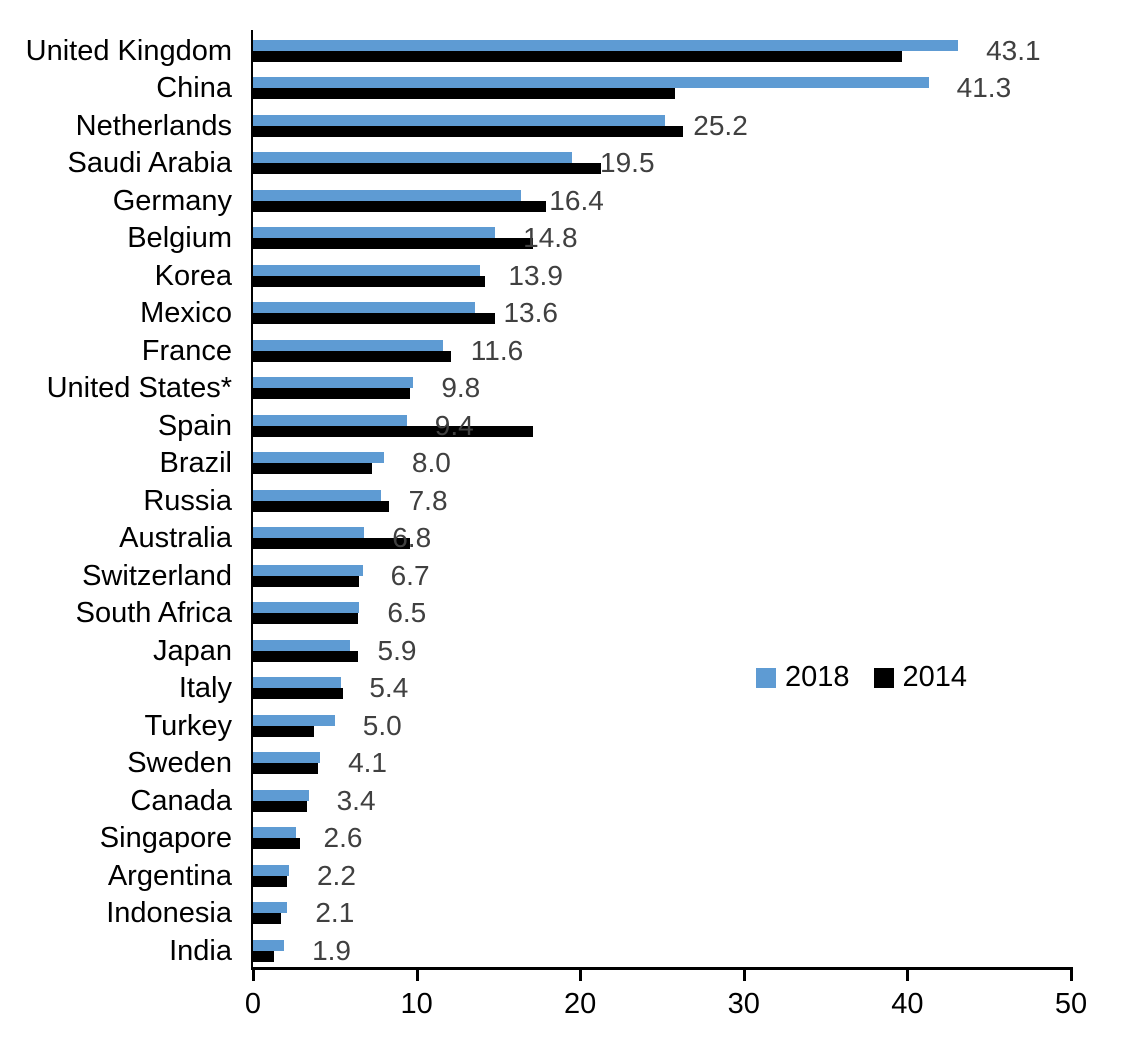 This screenshot has width=1123, height=1041. Describe the element at coordinates (576, 200) in the screenshot. I see `value-label: 16.4` at that location.